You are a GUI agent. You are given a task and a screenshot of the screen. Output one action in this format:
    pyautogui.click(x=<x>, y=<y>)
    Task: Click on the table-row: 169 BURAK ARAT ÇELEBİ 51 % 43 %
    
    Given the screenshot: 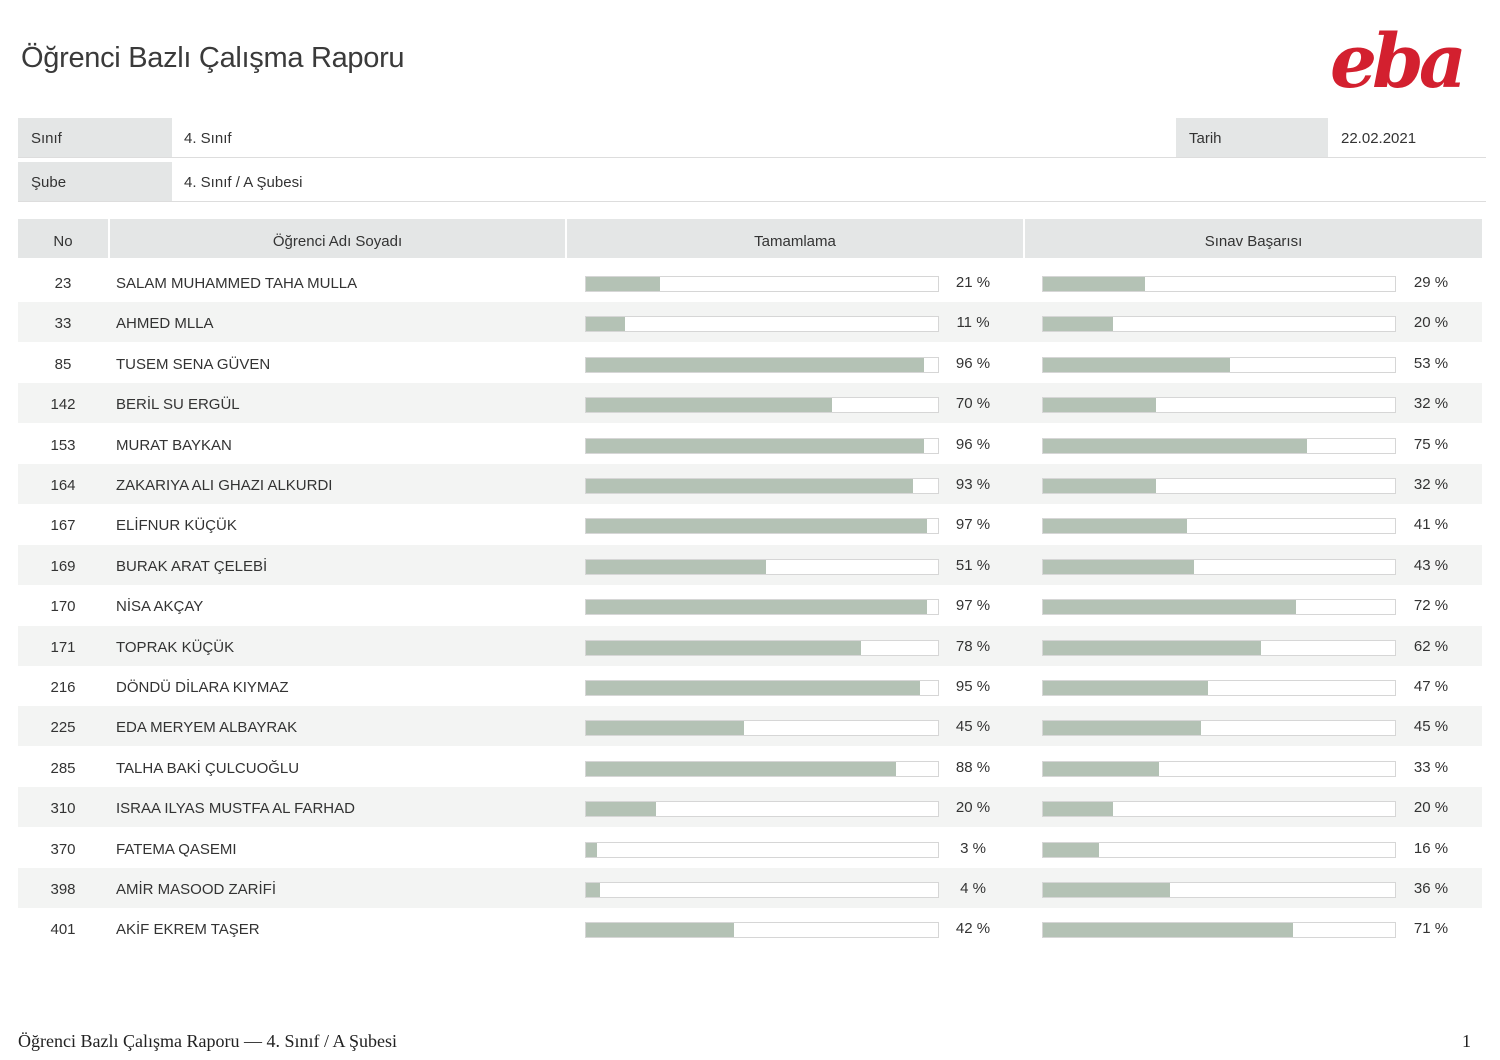 What is the action you would take?
    pyautogui.click(x=750, y=564)
    